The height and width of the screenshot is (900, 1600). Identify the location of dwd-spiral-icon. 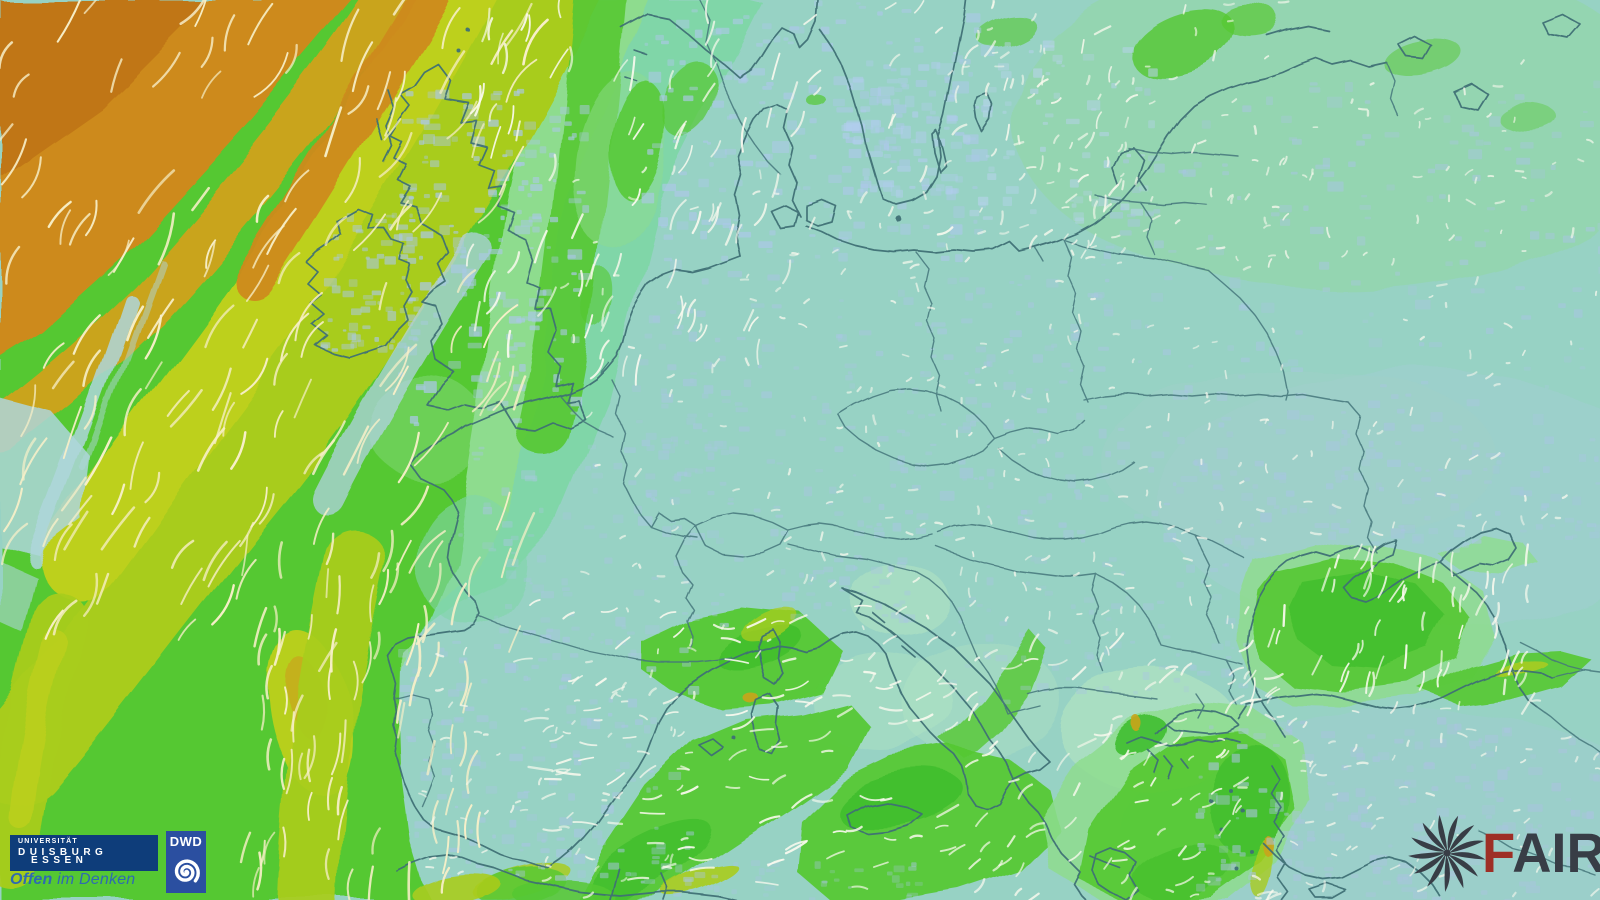
(187, 871).